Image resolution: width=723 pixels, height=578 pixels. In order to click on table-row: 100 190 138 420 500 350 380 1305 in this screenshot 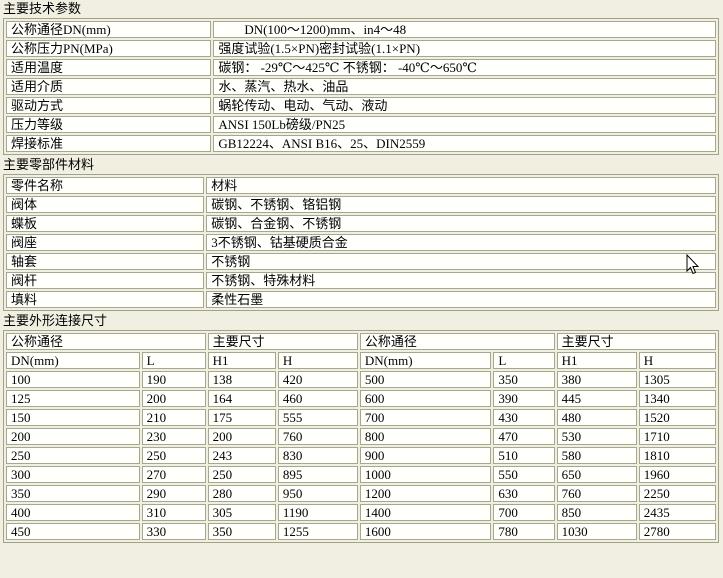, I will do `click(361, 379)`.